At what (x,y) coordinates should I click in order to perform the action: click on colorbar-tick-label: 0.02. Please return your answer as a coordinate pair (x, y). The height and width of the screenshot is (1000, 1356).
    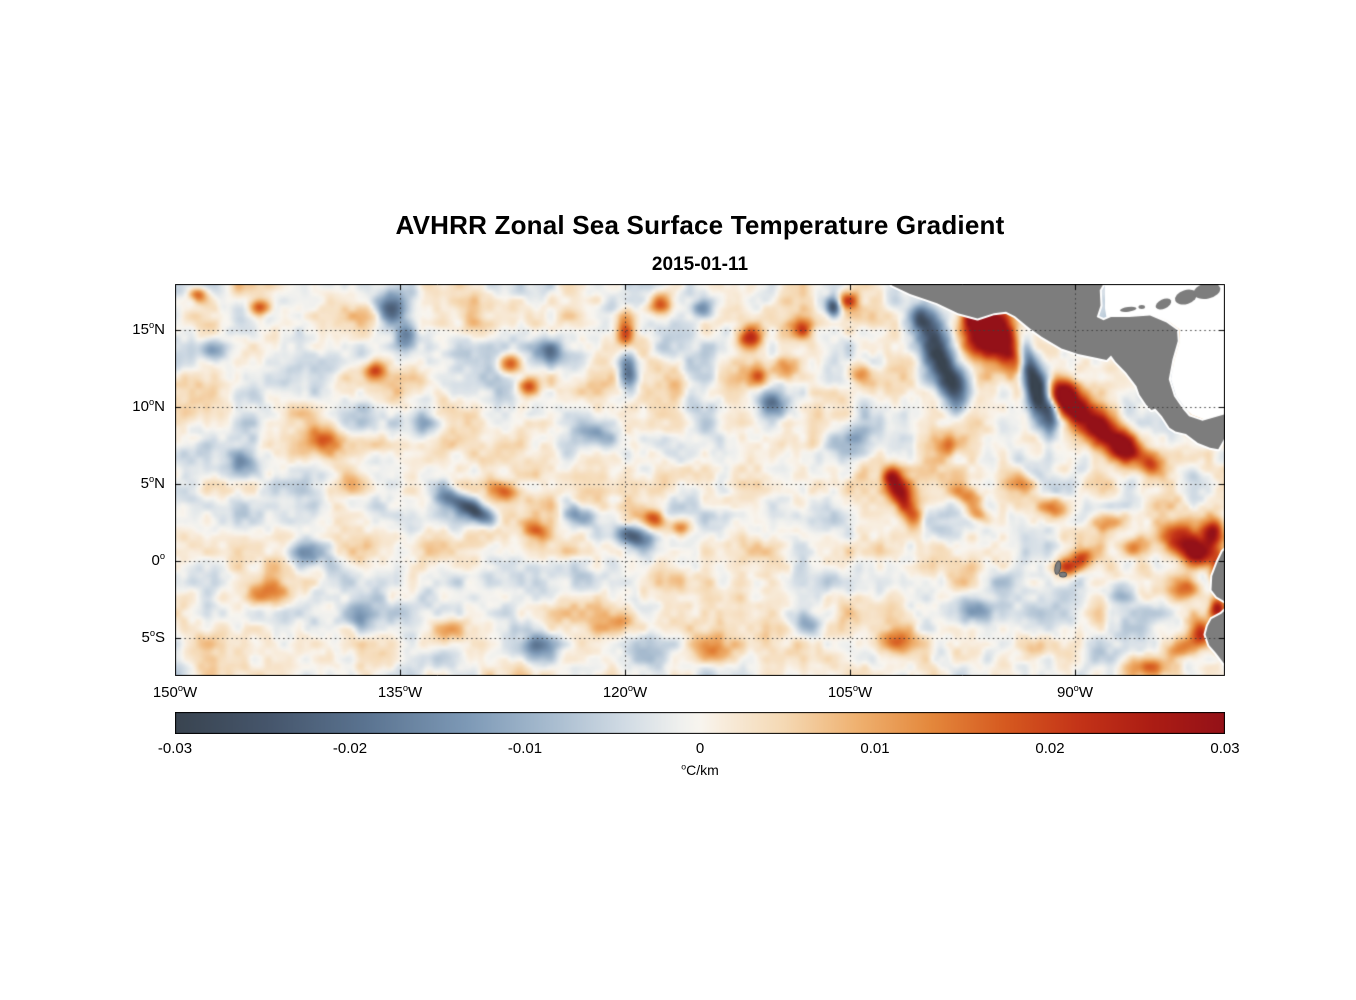
    Looking at the image, I should click on (1050, 748).